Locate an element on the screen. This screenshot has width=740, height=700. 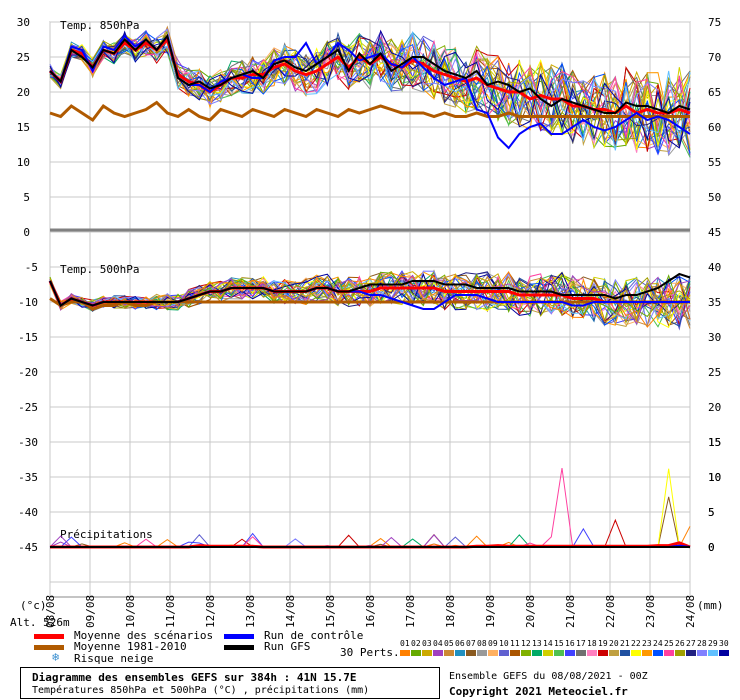
right-tick-label: 75 is located at coordinates (714, 22).